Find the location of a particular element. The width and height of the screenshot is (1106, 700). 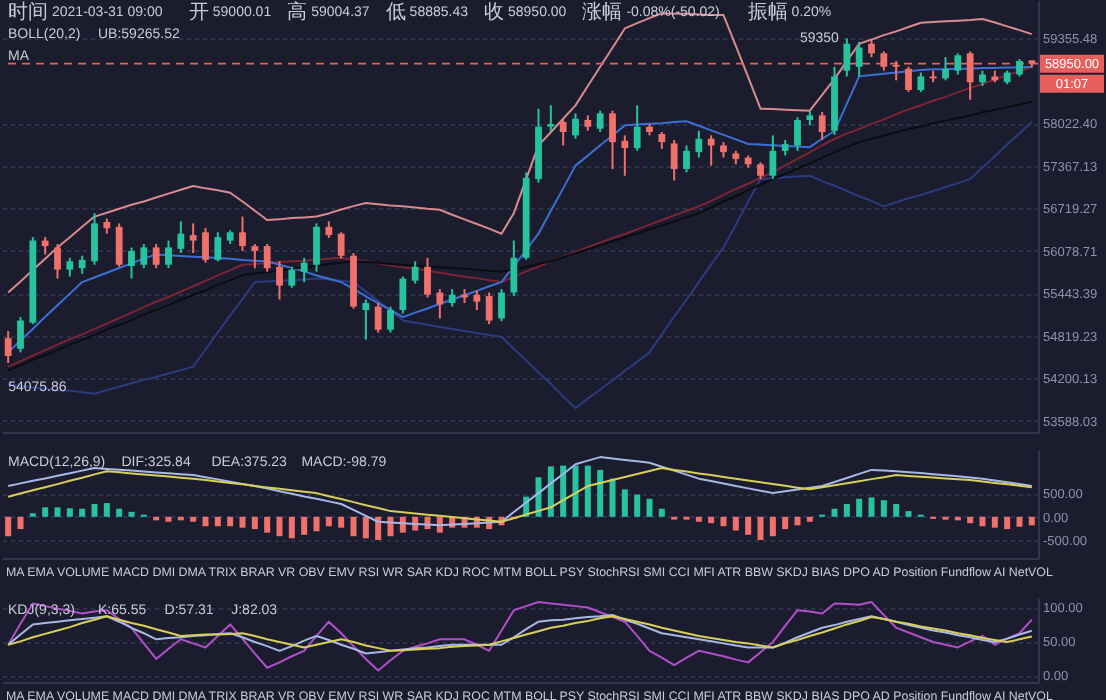

annotation: 低 is located at coordinates (395, 13).